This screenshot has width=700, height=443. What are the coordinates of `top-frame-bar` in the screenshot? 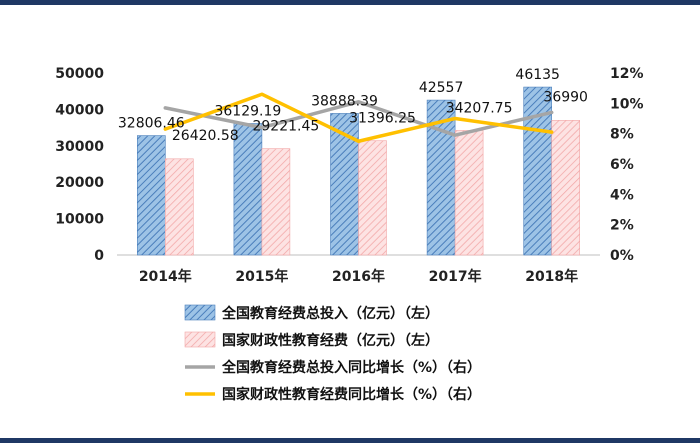 It's located at (350, 2).